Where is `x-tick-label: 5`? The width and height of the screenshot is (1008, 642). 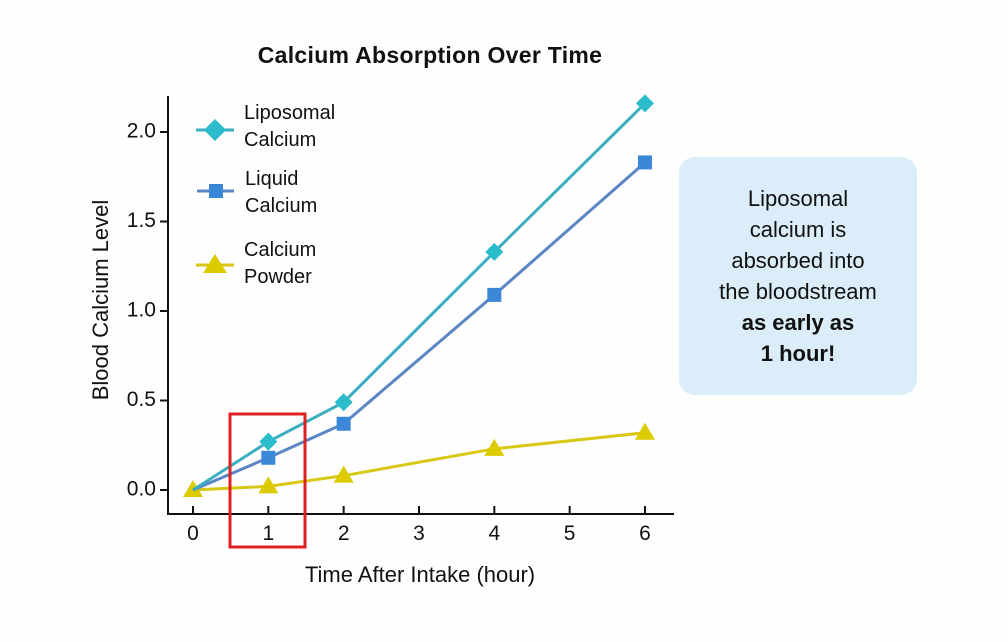
x-tick-label: 5 is located at coordinates (570, 533).